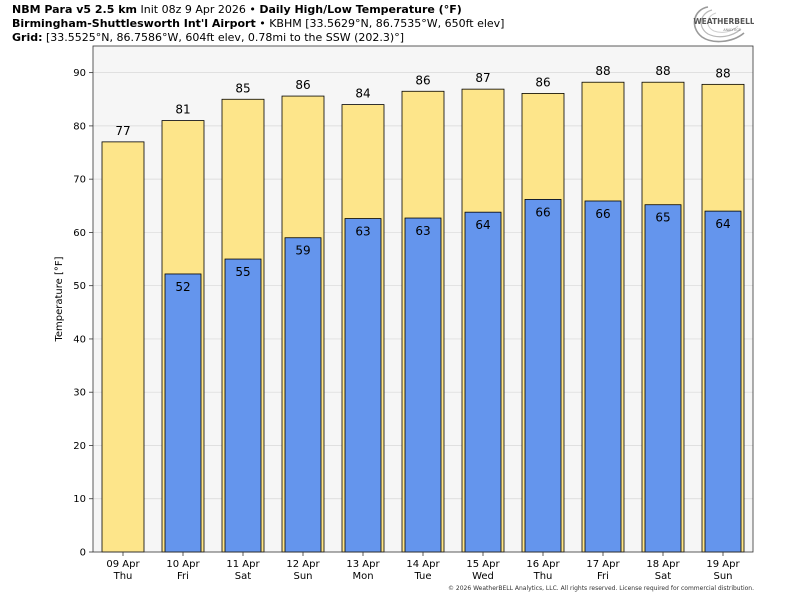 Image resolution: width=800 pixels, height=600 pixels. I want to click on y-tick-label: 60, so click(79, 233).